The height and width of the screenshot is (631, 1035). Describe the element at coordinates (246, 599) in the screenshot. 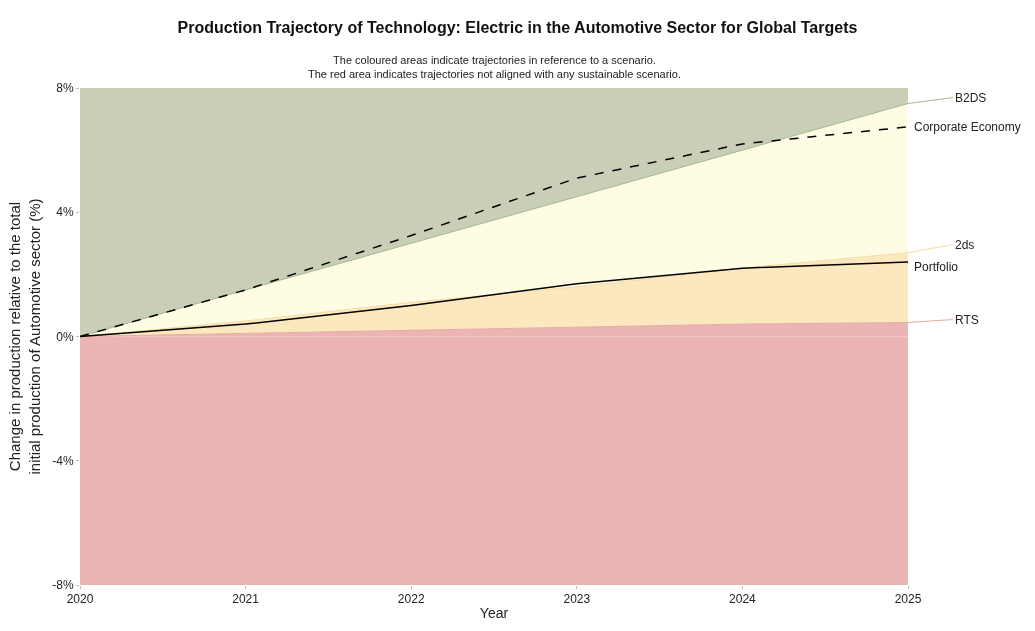

I see `x-tick-label: 2021` at that location.